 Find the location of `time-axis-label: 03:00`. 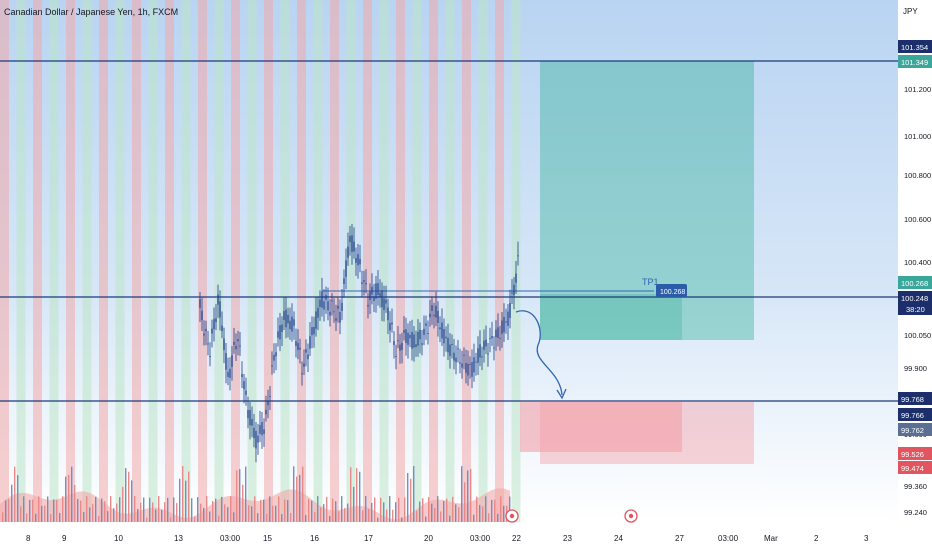

time-axis-label: 03:00 is located at coordinates (230, 538).